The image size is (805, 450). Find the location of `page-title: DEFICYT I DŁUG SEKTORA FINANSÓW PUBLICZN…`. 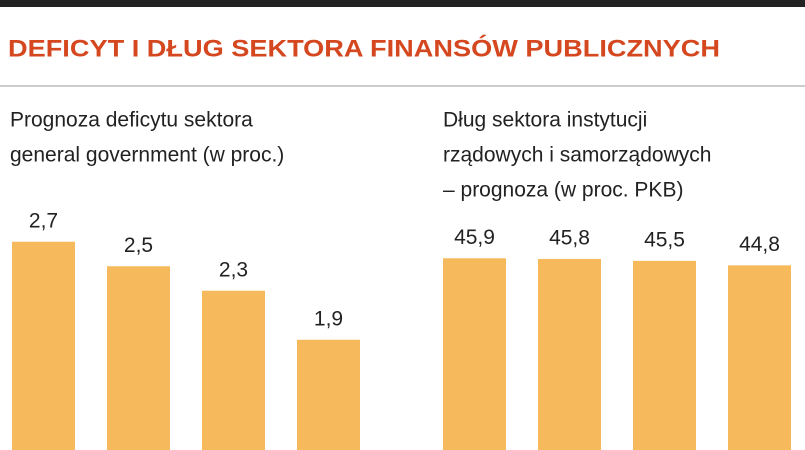

page-title: DEFICYT I DŁUG SEKTORA FINANSÓW PUBLICZN… is located at coordinates (364, 48).